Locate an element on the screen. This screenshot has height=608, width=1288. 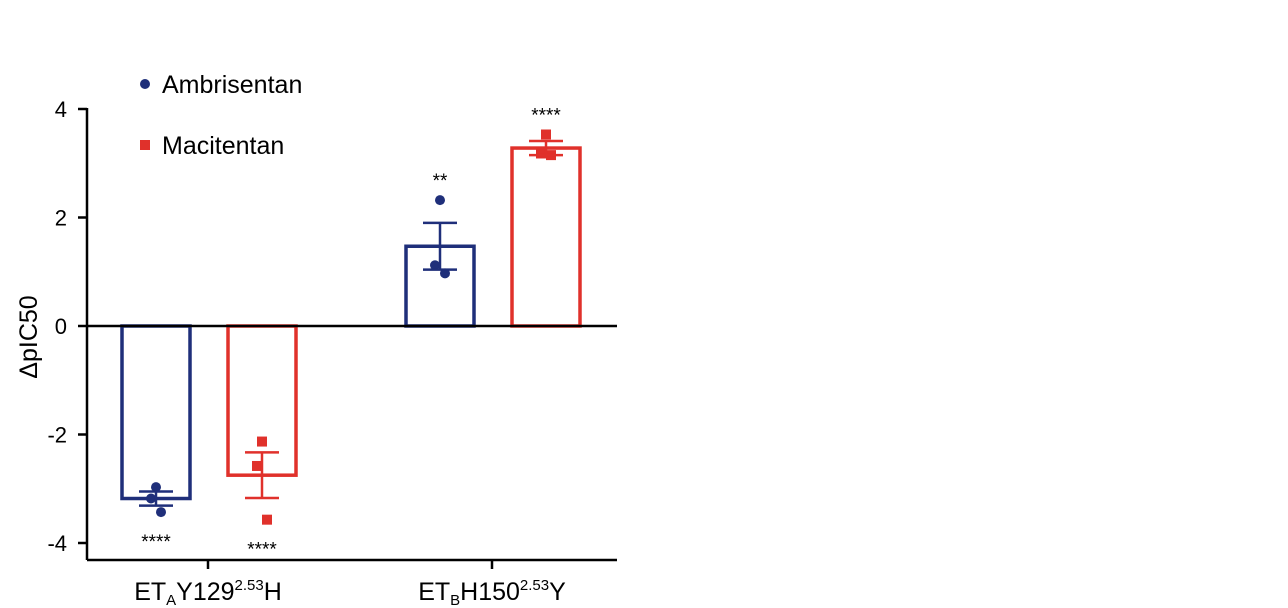
legend-marker-square is located at coordinates (145, 145).